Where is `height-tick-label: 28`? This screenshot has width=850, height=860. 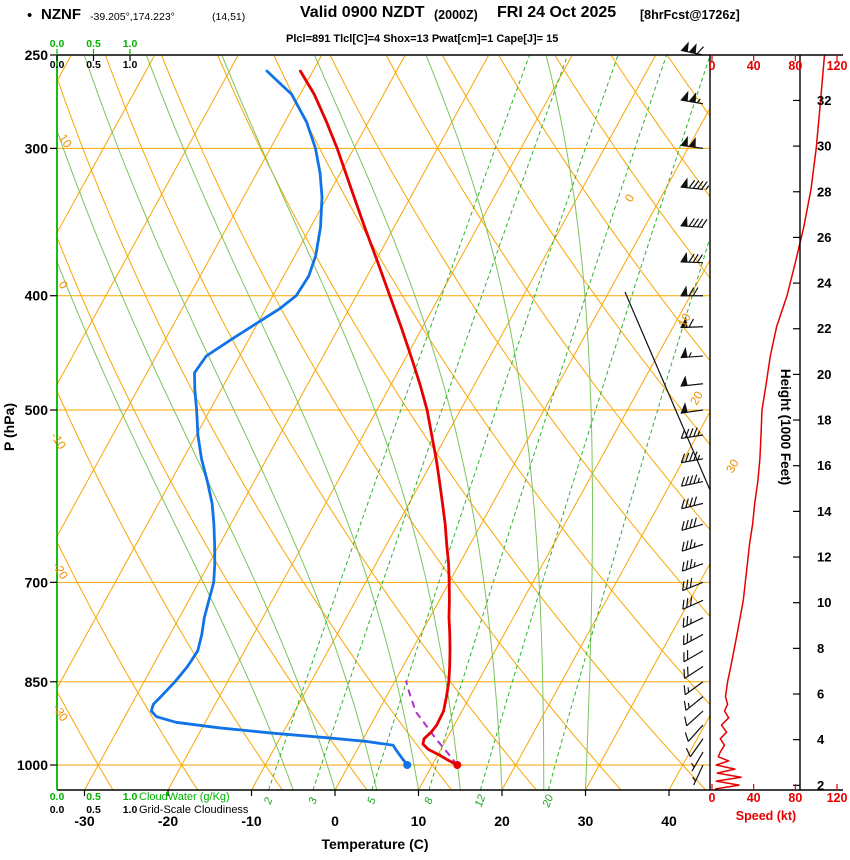 height-tick-label: 28 is located at coordinates (824, 191).